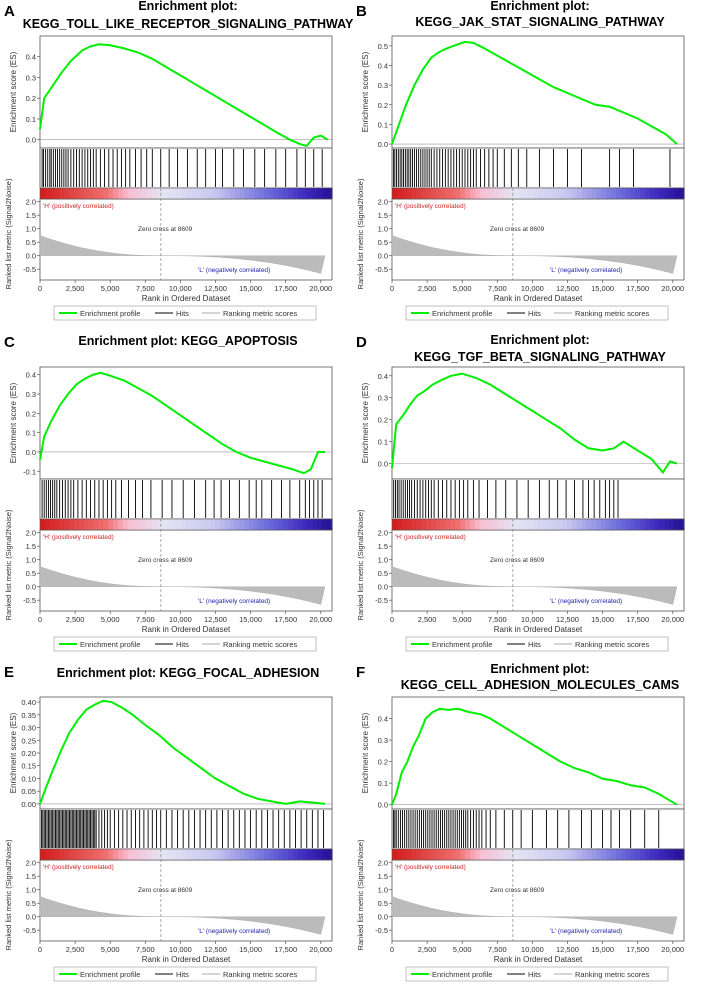  What do you see at coordinates (381, 600) in the screenshot?
I see `metric-tick-label: -0.5` at bounding box center [381, 600].